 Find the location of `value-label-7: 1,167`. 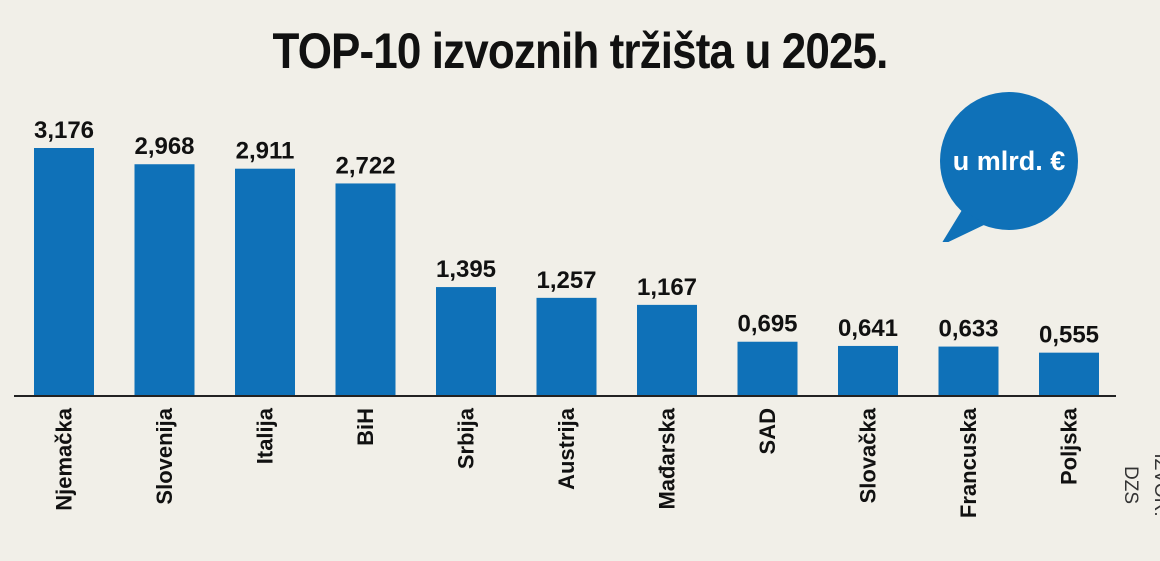

value-label-7: 1,167 is located at coordinates (667, 287).